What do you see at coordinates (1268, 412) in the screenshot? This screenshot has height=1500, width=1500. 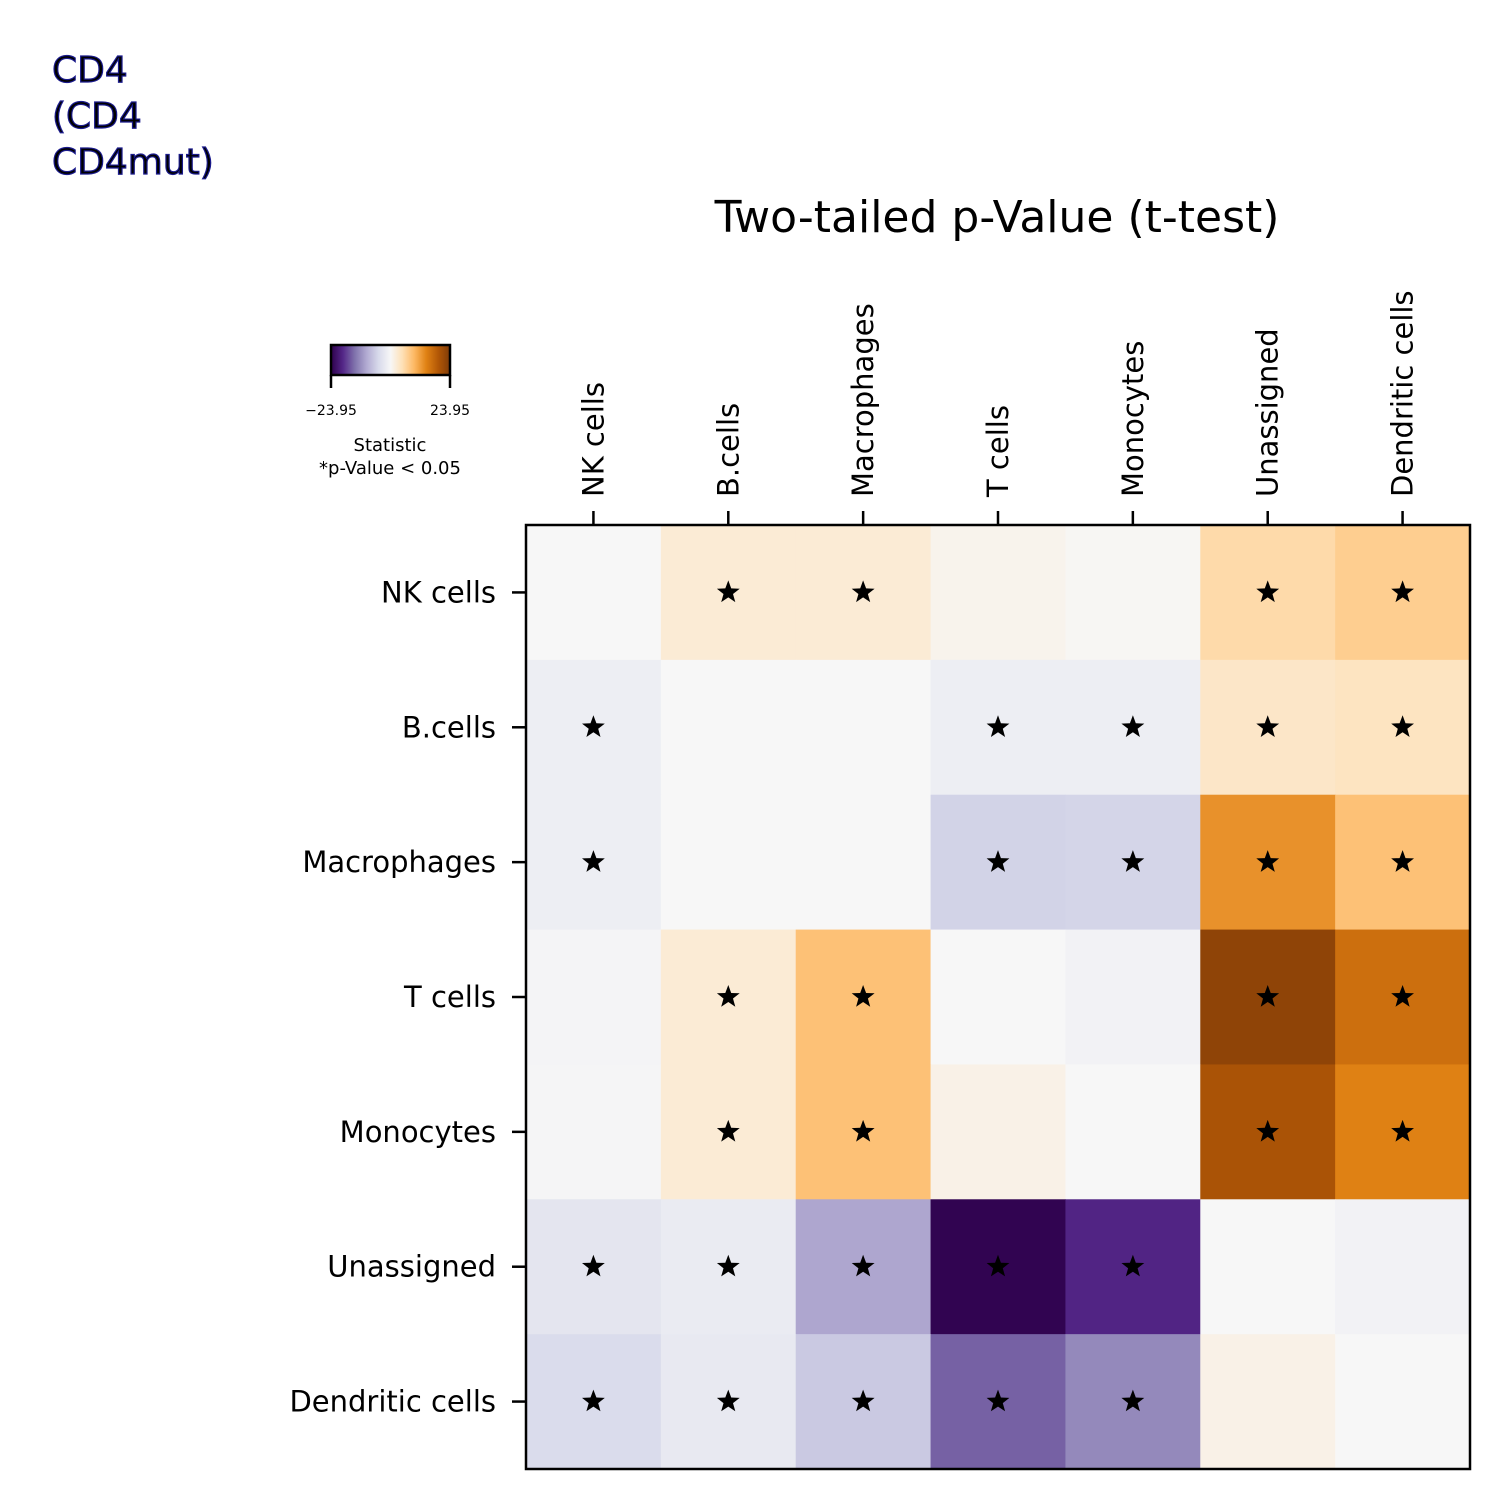 I see `x-tick-label: Unassigned` at bounding box center [1268, 412].